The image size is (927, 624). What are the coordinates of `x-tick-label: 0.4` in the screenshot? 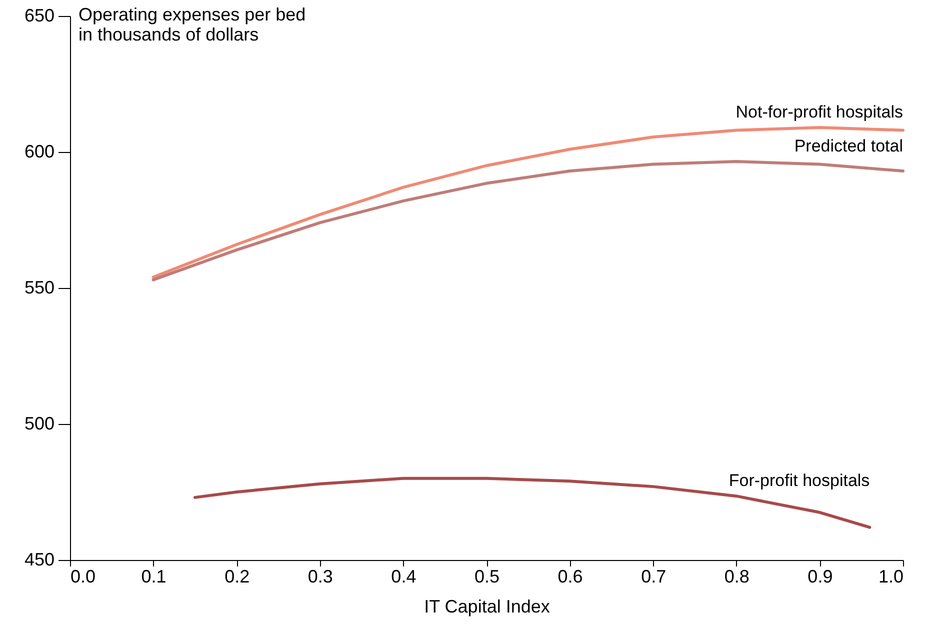 It's located at (403, 576).